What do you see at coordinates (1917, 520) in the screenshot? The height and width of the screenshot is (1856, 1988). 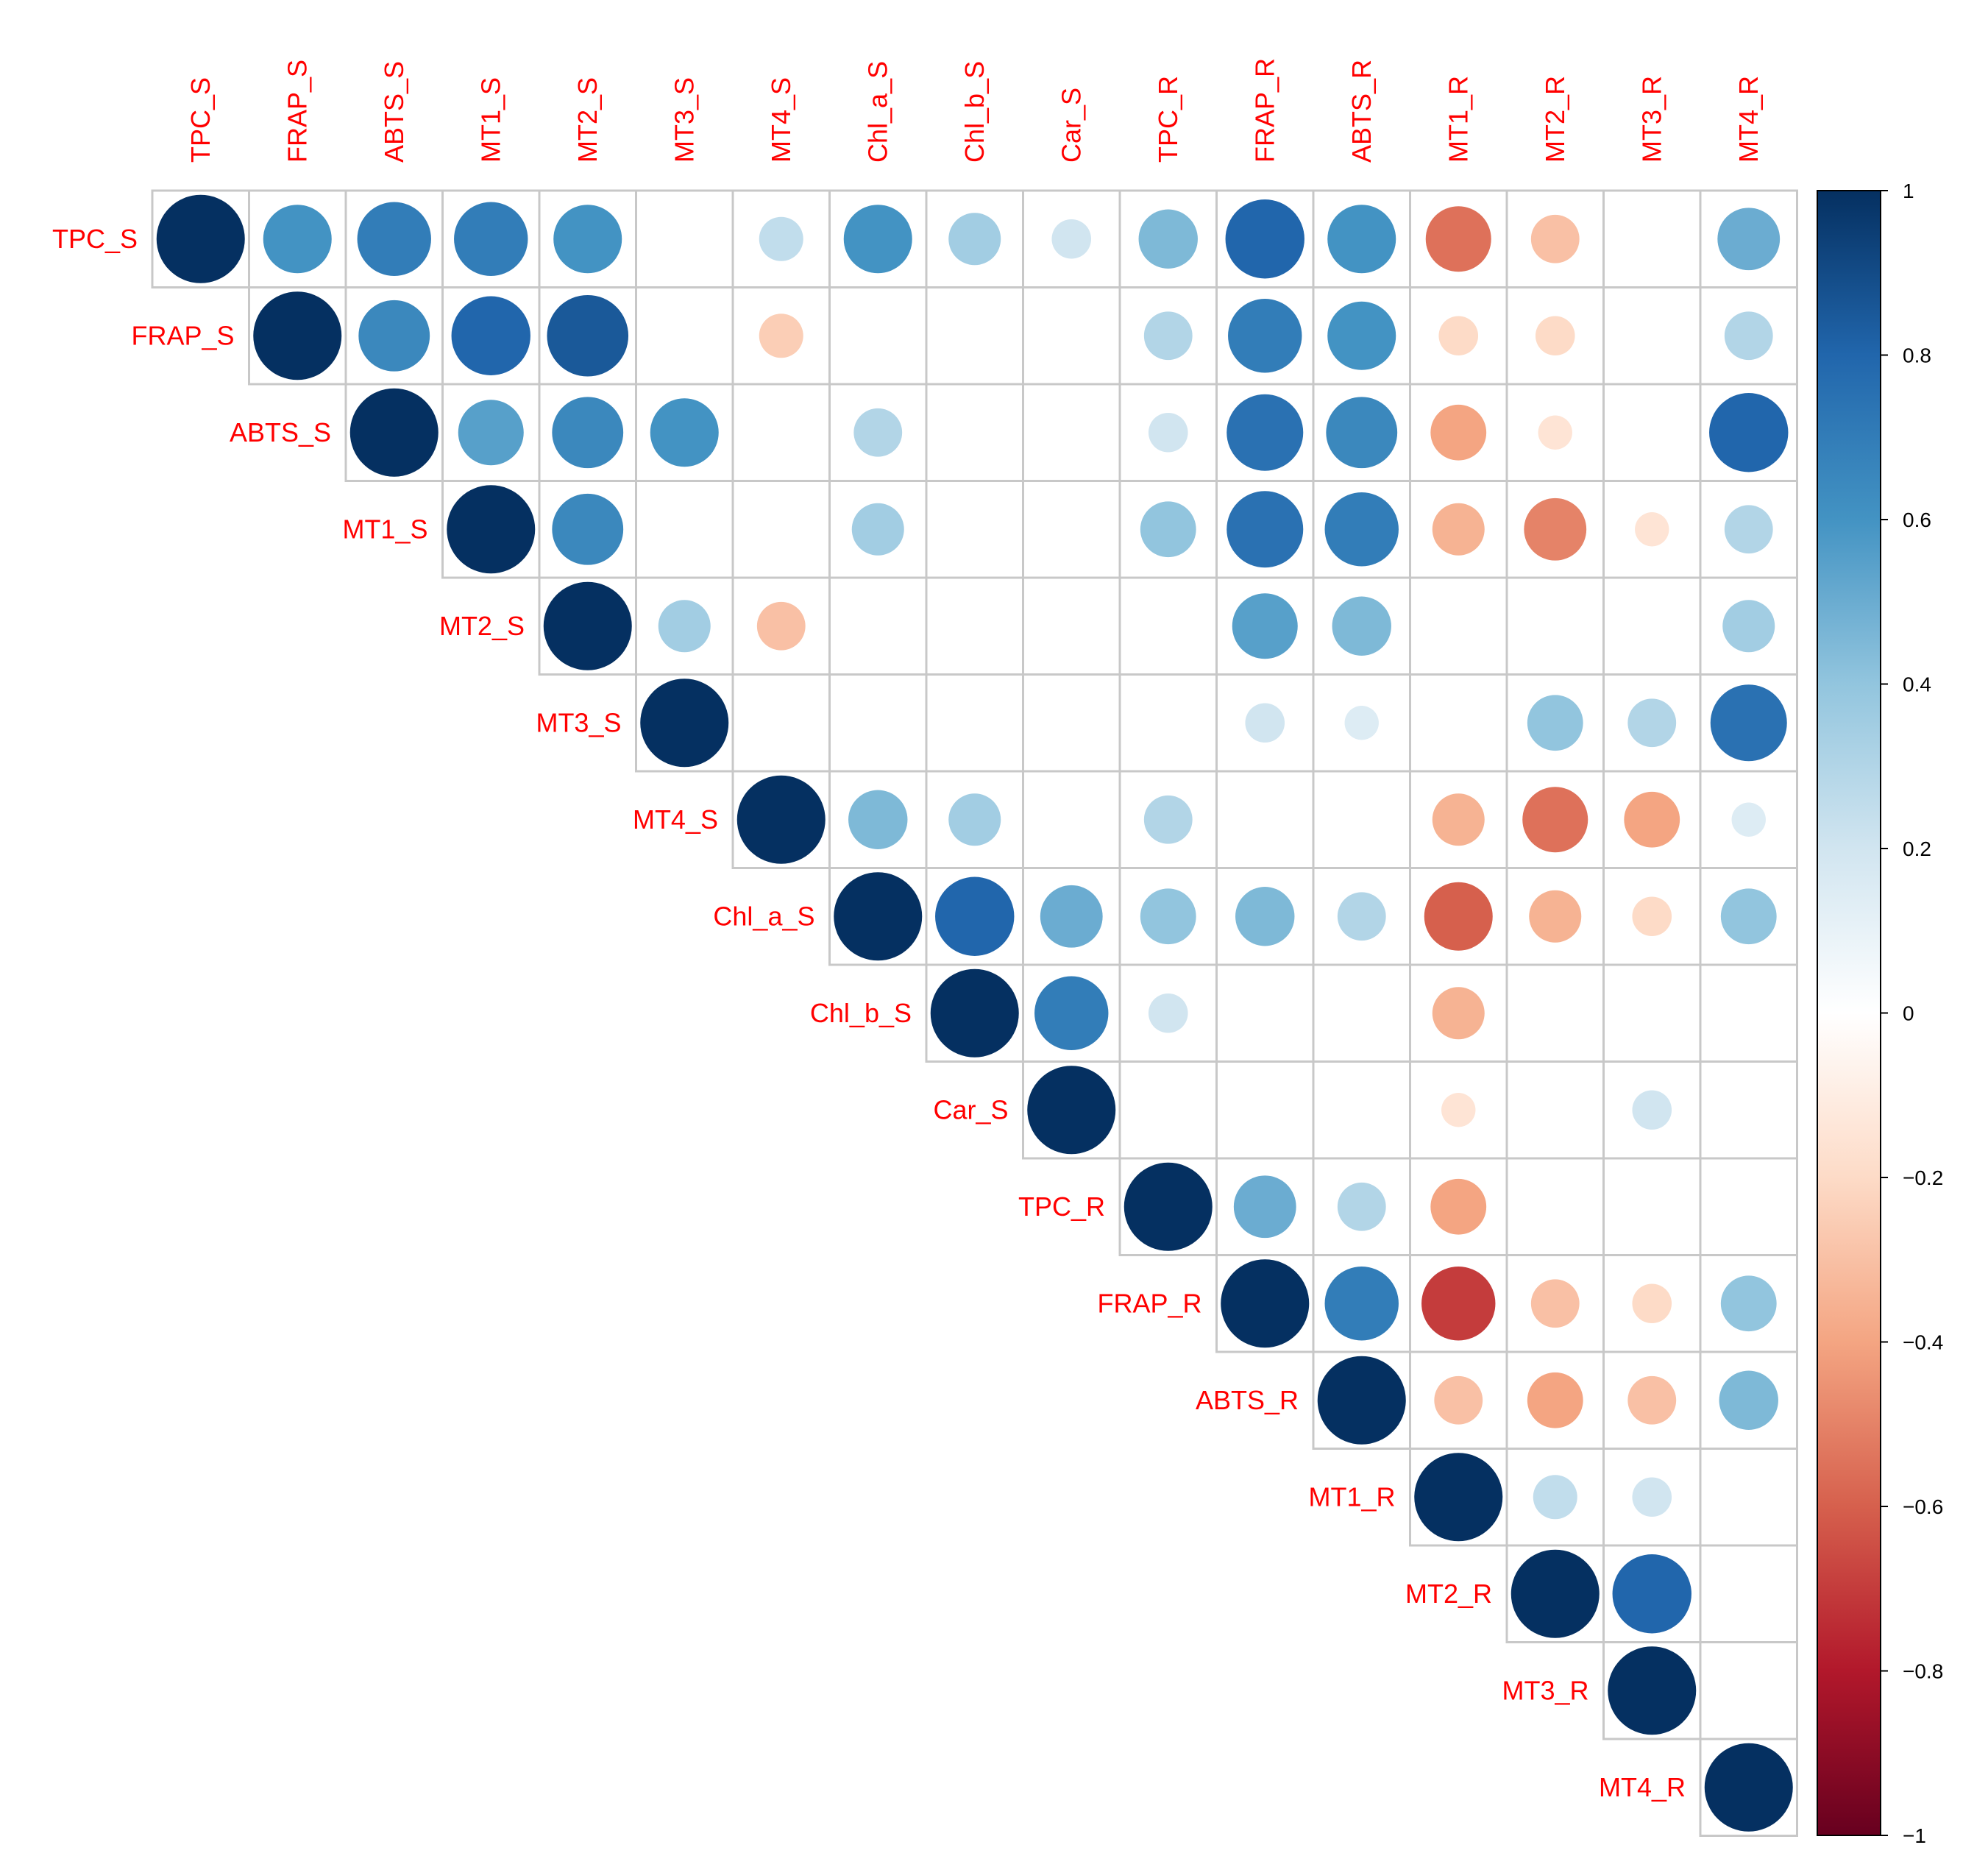 I see `legend-tick-label: 0.6` at bounding box center [1917, 520].